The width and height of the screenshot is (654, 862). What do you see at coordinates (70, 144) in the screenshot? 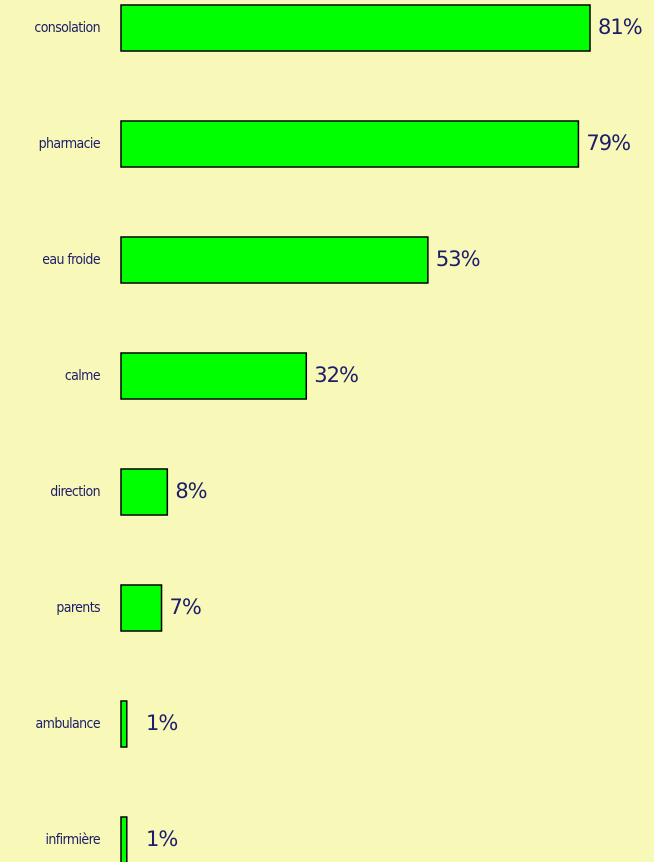
I see `category-label: pharmacie` at bounding box center [70, 144].